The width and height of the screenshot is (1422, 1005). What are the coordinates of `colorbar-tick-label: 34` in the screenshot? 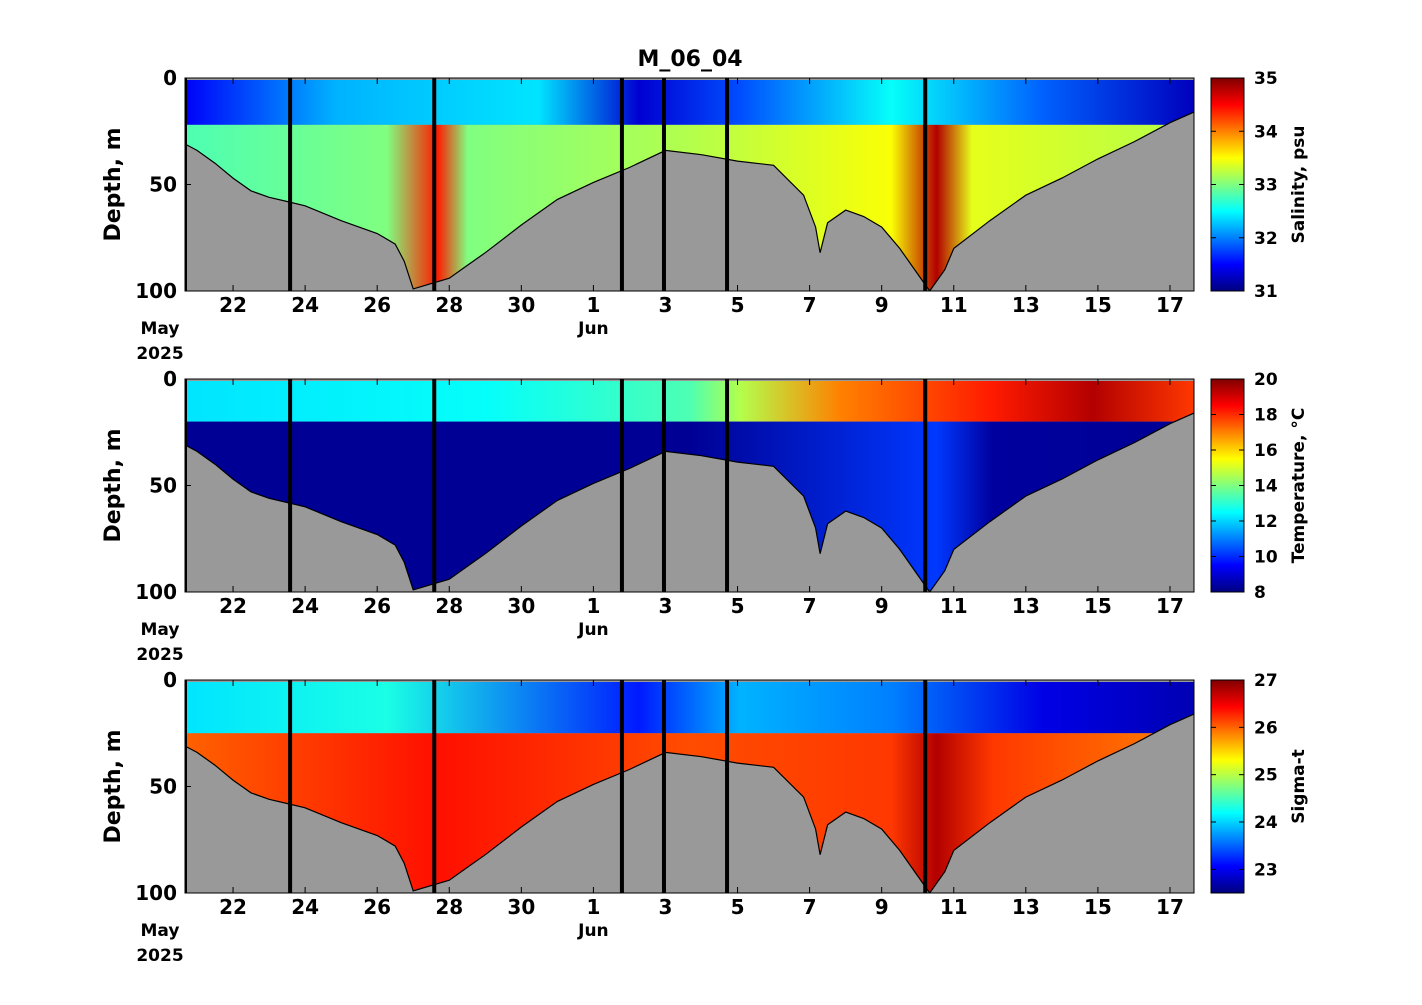 It's located at (1266, 132).